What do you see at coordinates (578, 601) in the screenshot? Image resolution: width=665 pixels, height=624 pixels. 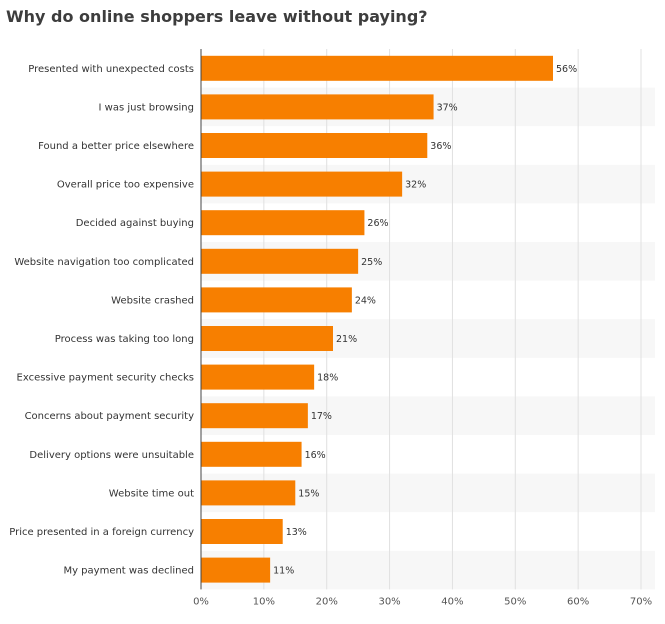 I see `x-tick-label: 60%` at bounding box center [578, 601].